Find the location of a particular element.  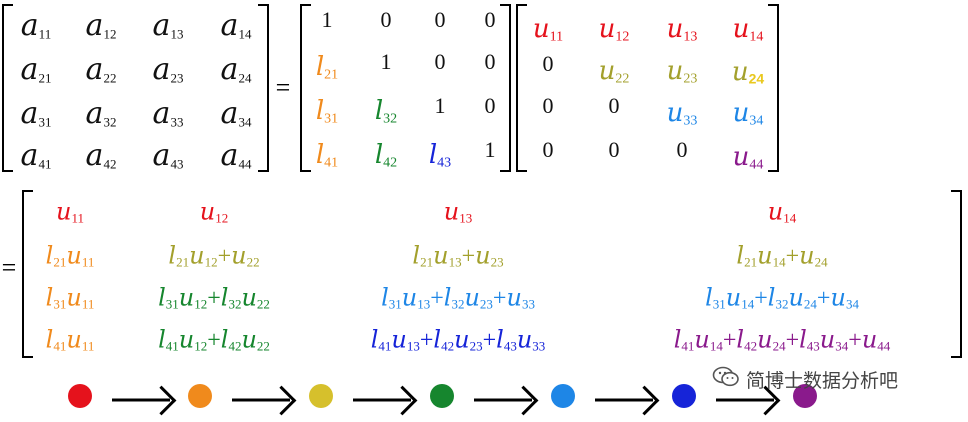

p-23: l21u13+u23 is located at coordinates (458, 255).